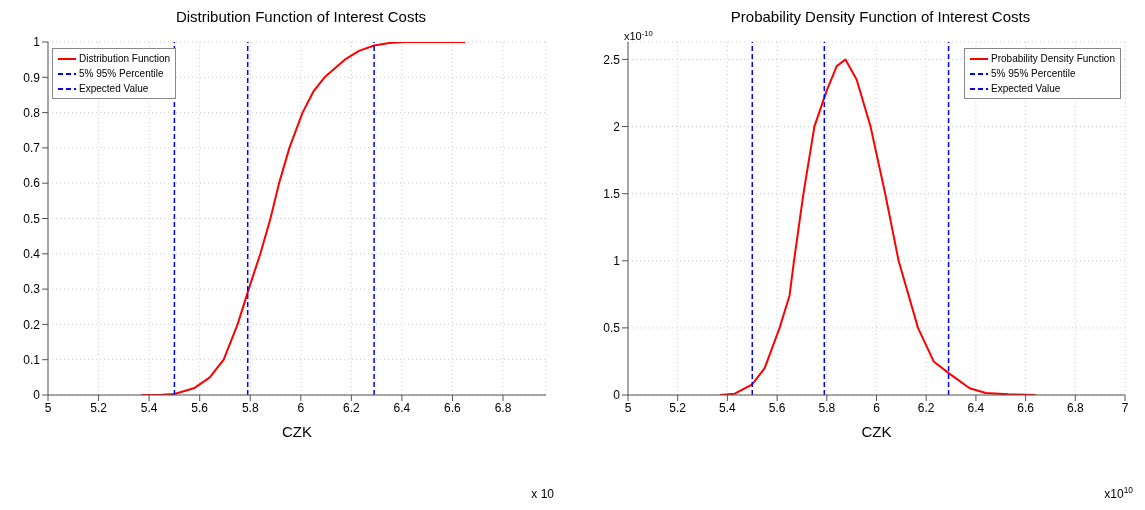 The width and height of the screenshot is (1145, 510). Describe the element at coordinates (1053, 59) in the screenshot. I see `legend-label: Probability Density Function` at that location.